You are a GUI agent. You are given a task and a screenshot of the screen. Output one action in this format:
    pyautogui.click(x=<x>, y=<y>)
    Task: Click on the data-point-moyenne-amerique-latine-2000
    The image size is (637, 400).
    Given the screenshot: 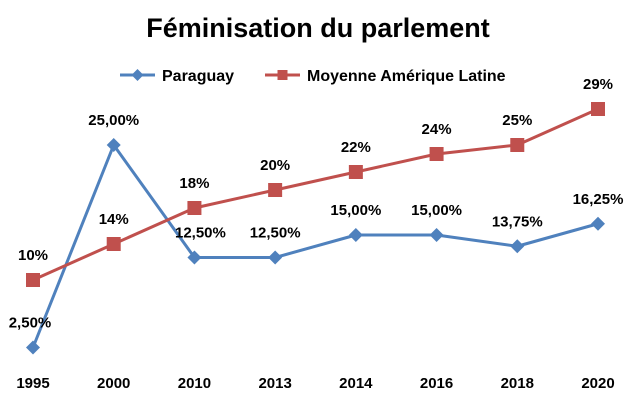 What is the action you would take?
    pyautogui.click(x=113, y=244)
    